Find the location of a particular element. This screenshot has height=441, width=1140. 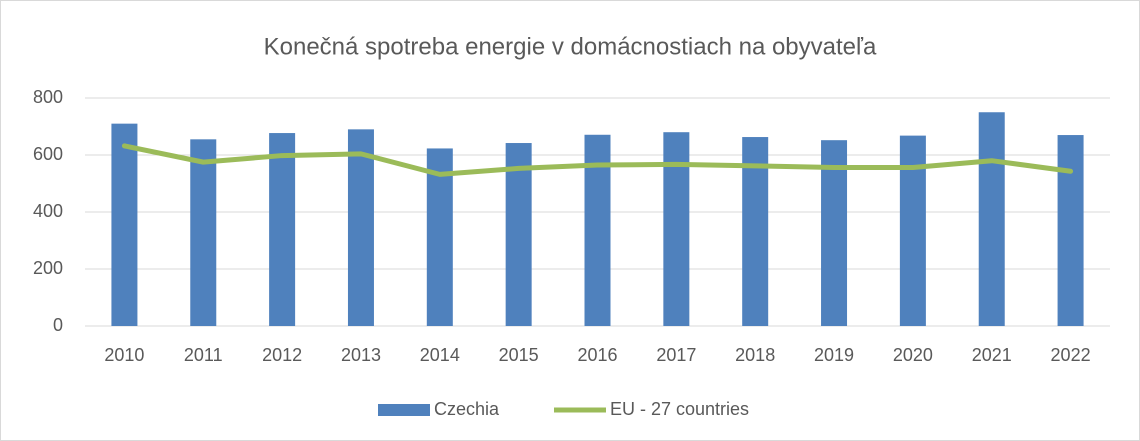

x-tick-label: 2013 is located at coordinates (361, 355).